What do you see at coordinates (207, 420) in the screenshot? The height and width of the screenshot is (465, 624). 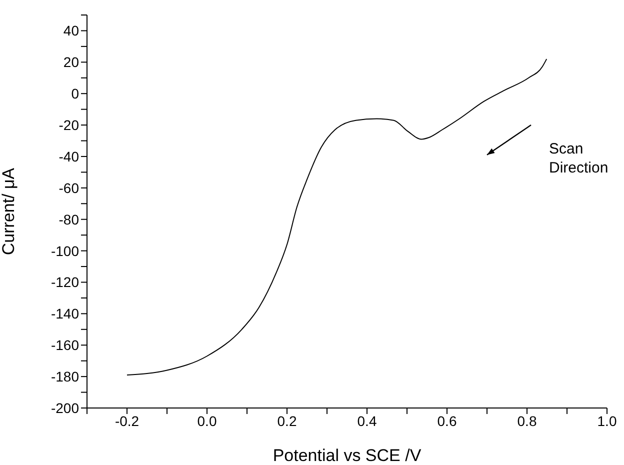 I see `x-tick-label: 0.0` at bounding box center [207, 420].